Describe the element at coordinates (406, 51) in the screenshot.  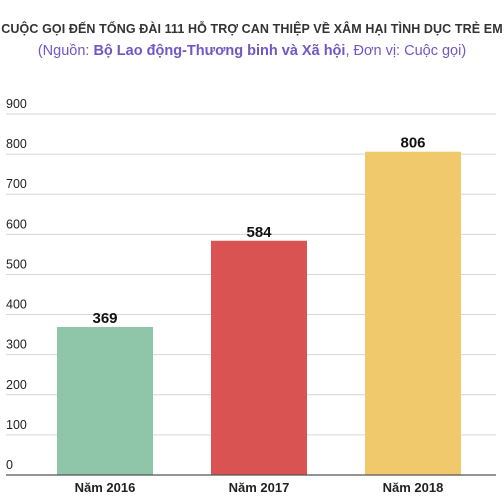
I see `source-unit: , Đơn vị: Cuộc gọi)` at that location.